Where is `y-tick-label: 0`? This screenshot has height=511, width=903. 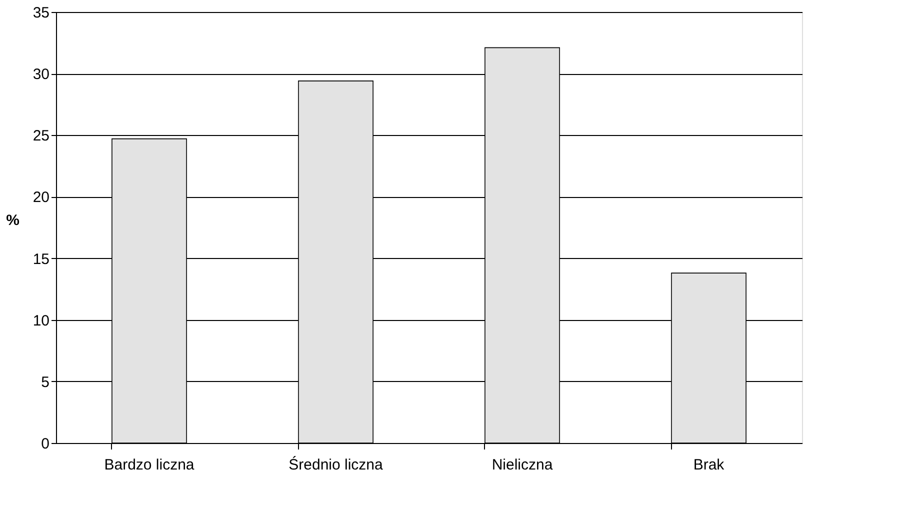
y-tick-label: 0 is located at coordinates (45, 444).